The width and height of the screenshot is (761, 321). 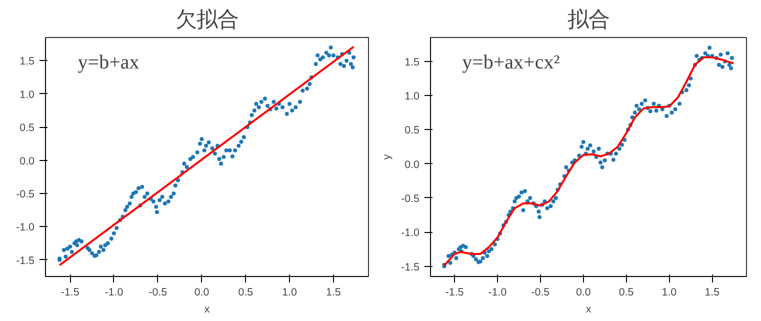 I want to click on annotation: y=b+ax, so click(x=109, y=62).